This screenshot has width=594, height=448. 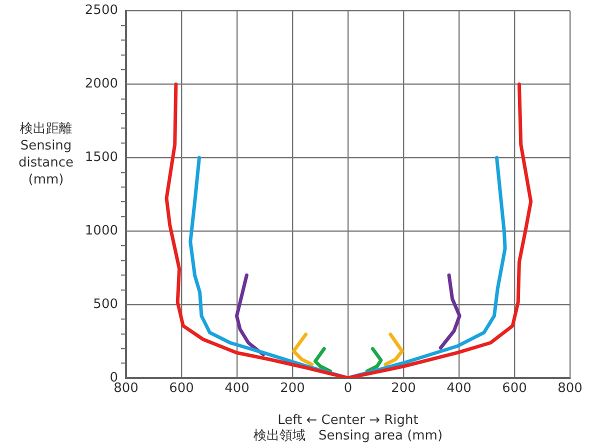 I want to click on y-tick-label: 1000, so click(x=101, y=230).